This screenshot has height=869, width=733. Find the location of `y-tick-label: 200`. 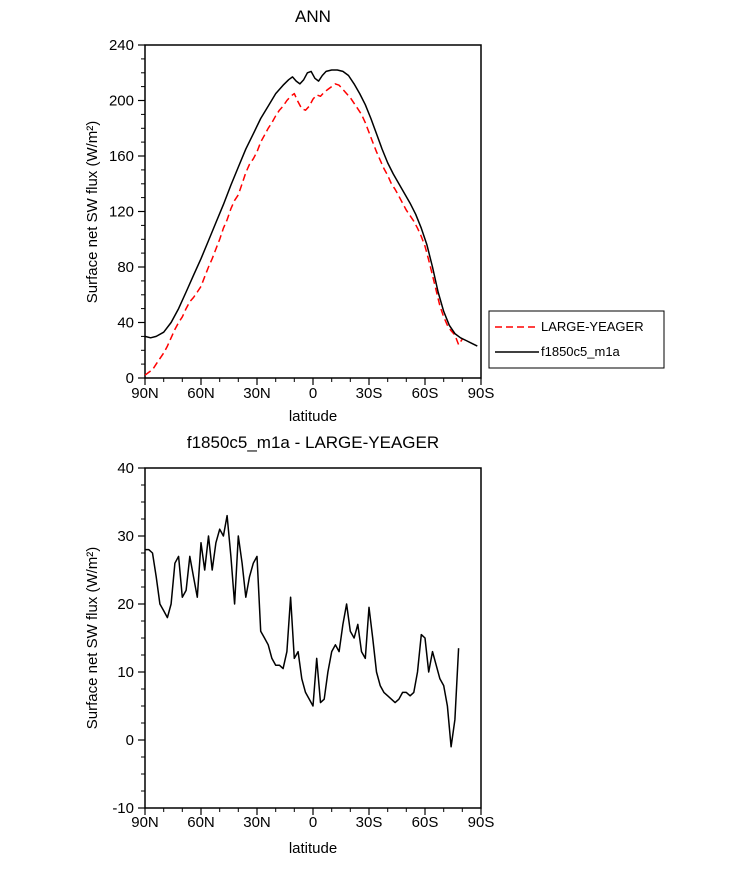

y-tick-label: 200 is located at coordinates (121, 101).